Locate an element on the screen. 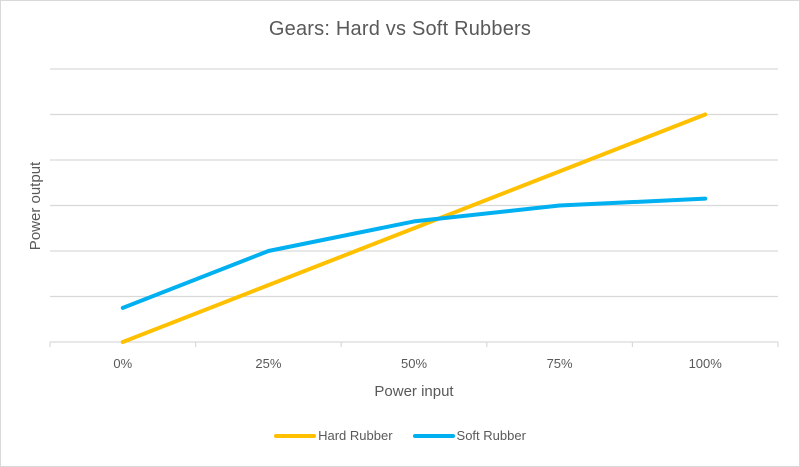 This screenshot has width=800, height=467. legend-label: Soft Rubber is located at coordinates (491, 435).